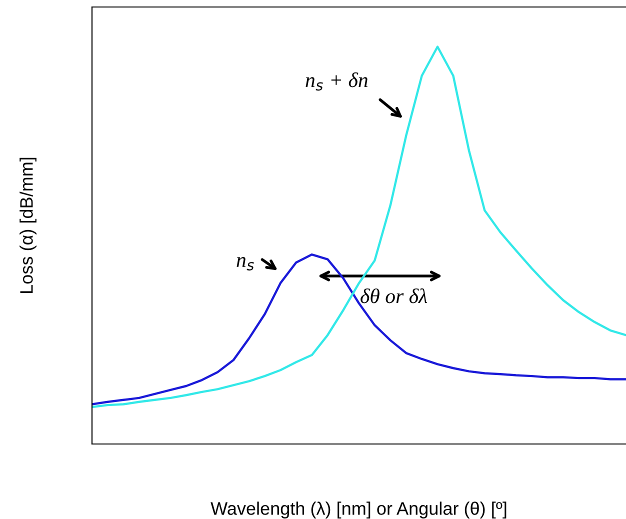 The image size is (626, 519). Describe the element at coordinates (245, 263) in the screenshot. I see `annotation: n$_{s}$` at that location.